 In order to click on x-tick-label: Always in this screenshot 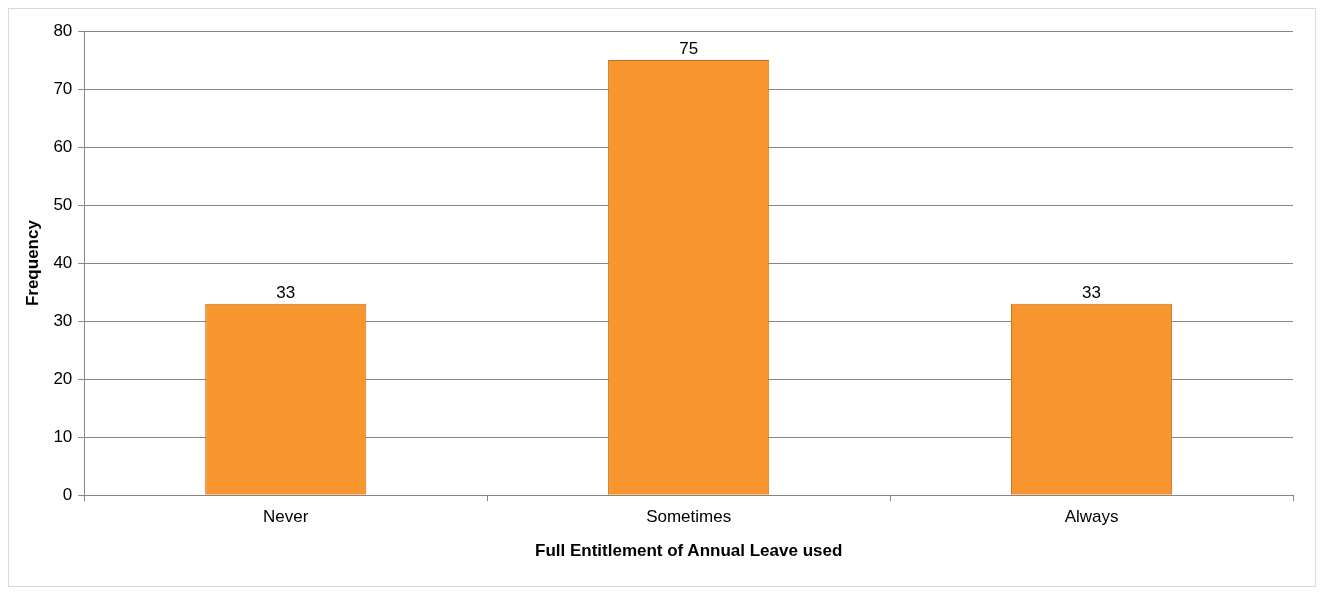, I will do `click(1091, 517)`.